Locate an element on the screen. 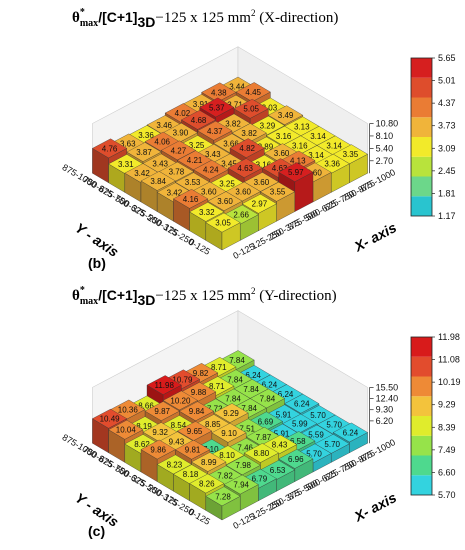 This screenshot has height=550, width=465. data-label: 3.43 is located at coordinates (213, 154).